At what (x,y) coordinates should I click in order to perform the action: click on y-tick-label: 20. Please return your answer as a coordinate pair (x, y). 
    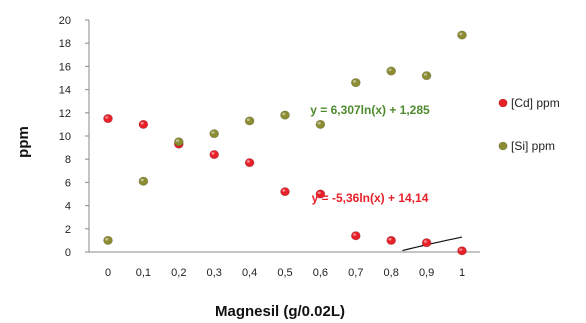
    Looking at the image, I should click on (65, 21).